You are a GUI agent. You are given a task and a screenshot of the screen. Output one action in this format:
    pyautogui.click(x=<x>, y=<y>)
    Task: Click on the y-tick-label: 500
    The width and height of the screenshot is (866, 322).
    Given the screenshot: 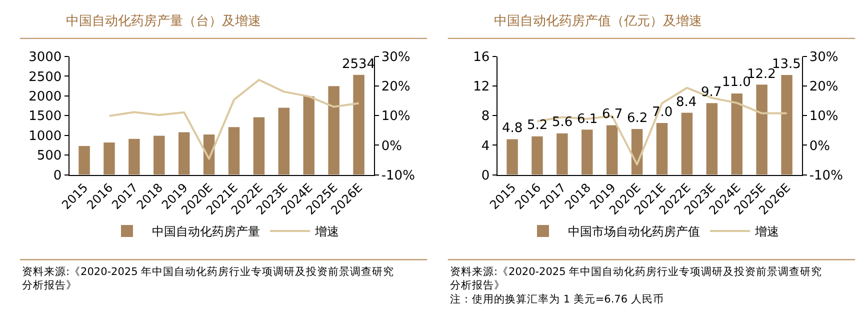 What is the action you would take?
    pyautogui.click(x=49, y=156)
    